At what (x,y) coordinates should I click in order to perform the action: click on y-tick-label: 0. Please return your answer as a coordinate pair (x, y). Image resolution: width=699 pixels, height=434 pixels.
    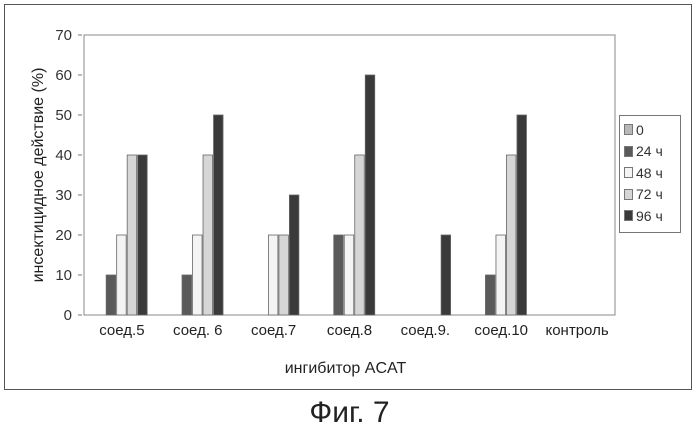
    Looking at the image, I should click on (68, 315).